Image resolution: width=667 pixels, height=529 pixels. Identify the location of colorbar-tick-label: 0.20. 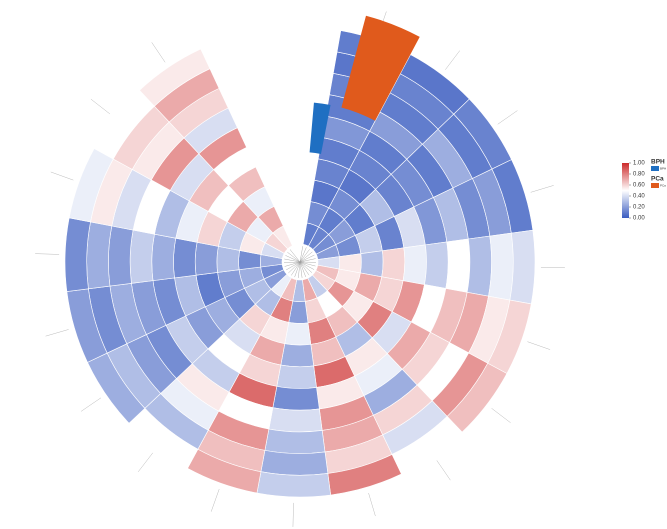
(639, 208).